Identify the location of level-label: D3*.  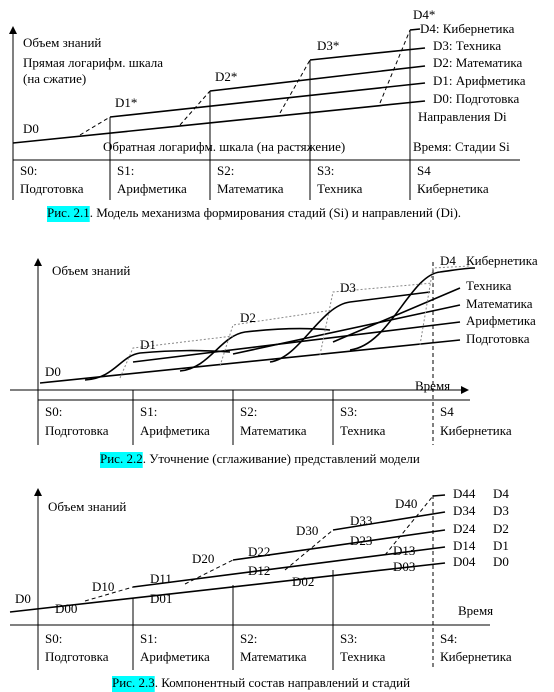
(328, 45).